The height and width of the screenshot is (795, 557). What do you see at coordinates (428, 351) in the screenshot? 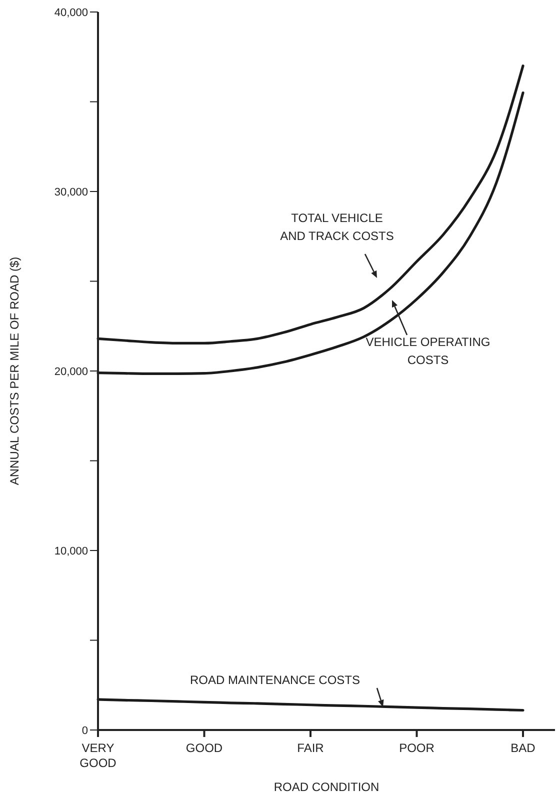
I see `annotation: VEHICLE OPERATING COSTS` at bounding box center [428, 351].